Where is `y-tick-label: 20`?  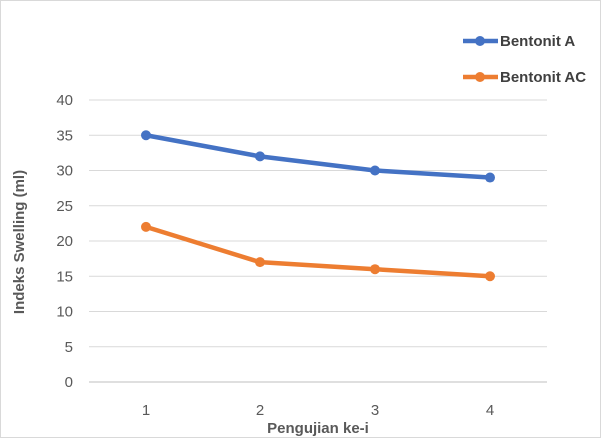 y-tick-label: 20 is located at coordinates (64, 241).